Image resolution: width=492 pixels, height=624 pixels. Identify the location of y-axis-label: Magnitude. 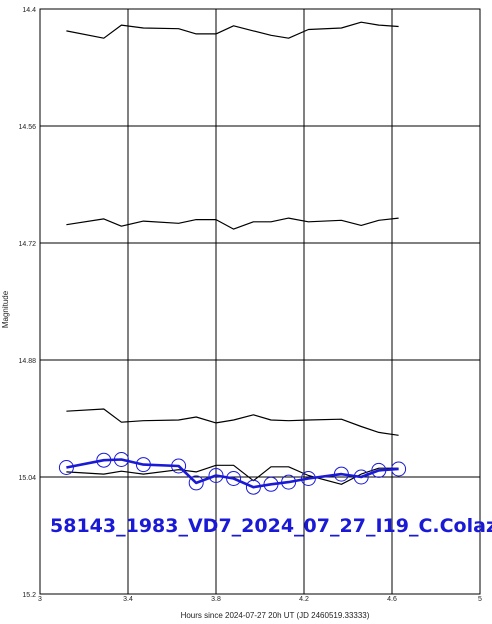
(5, 309).